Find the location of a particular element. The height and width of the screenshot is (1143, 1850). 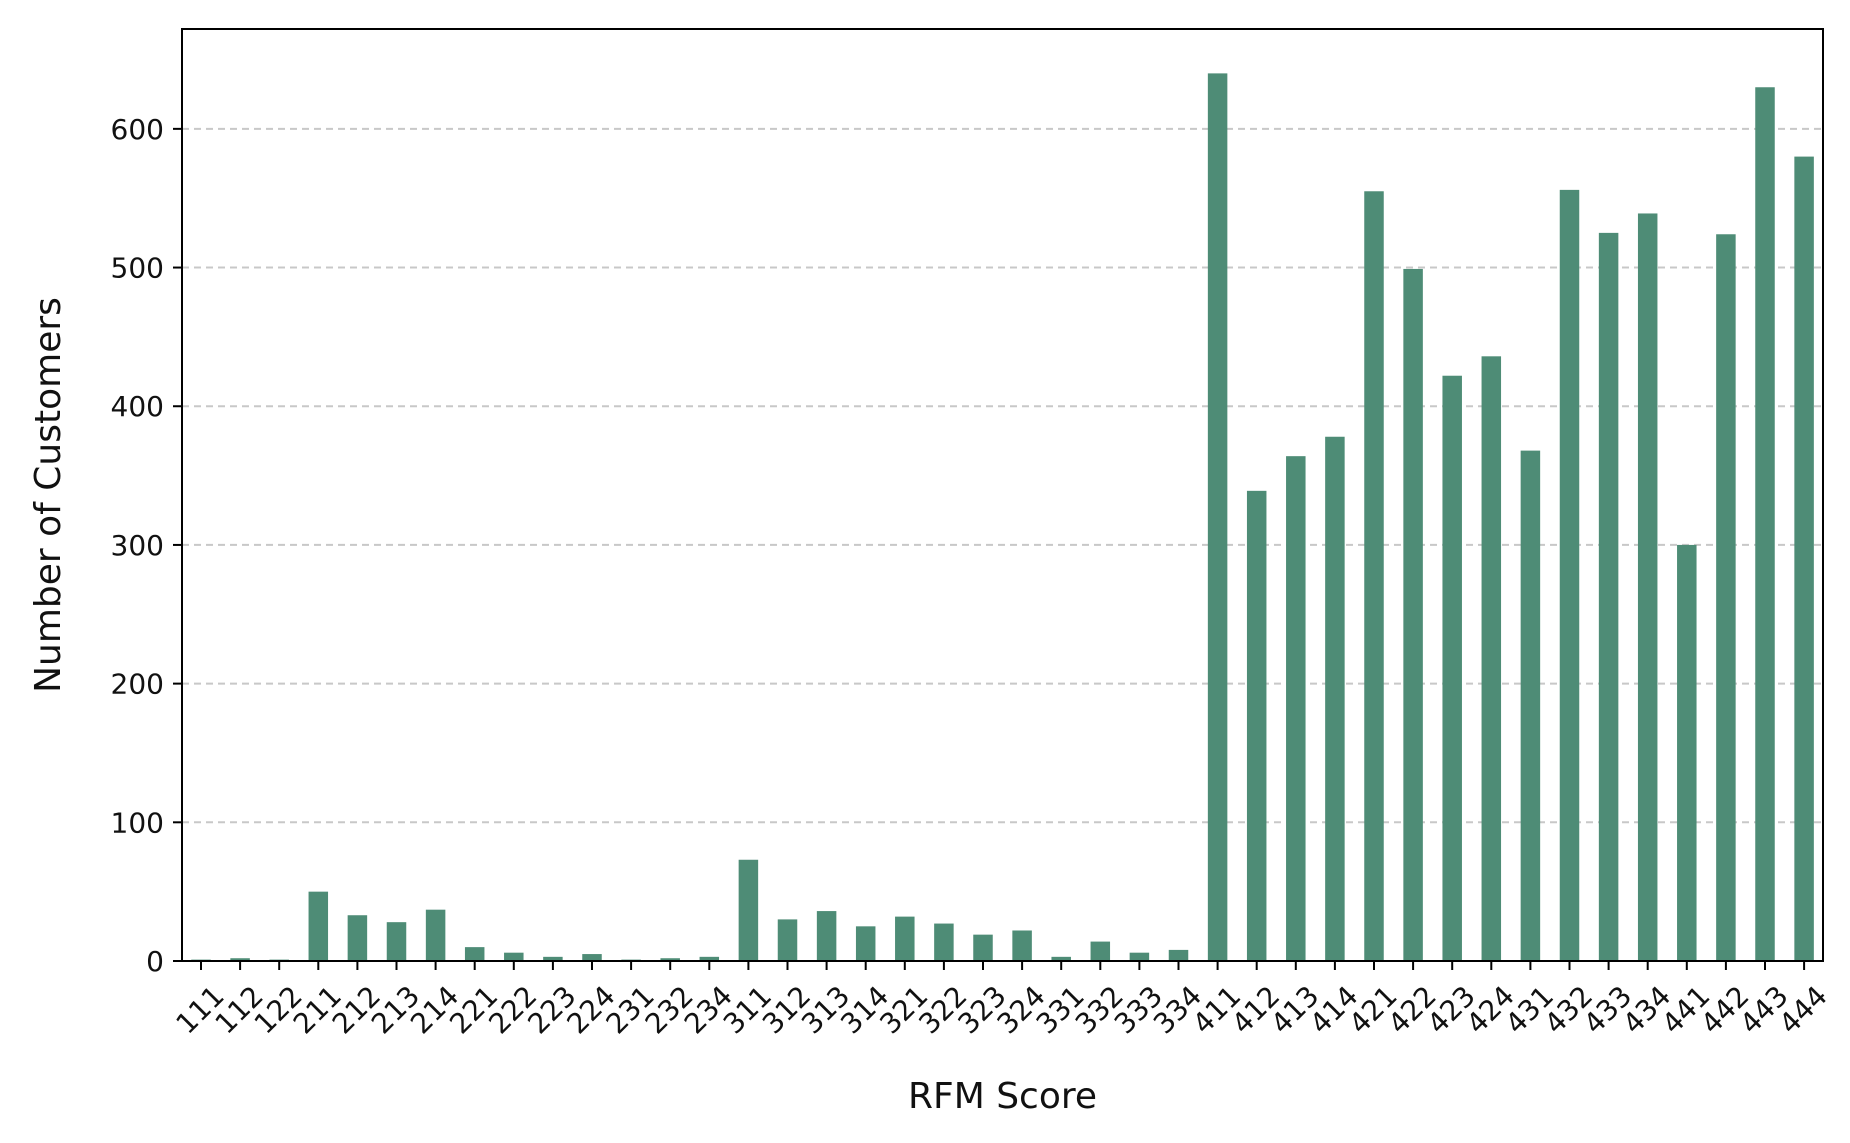

y-tick-label: 100 is located at coordinates (137, 822).